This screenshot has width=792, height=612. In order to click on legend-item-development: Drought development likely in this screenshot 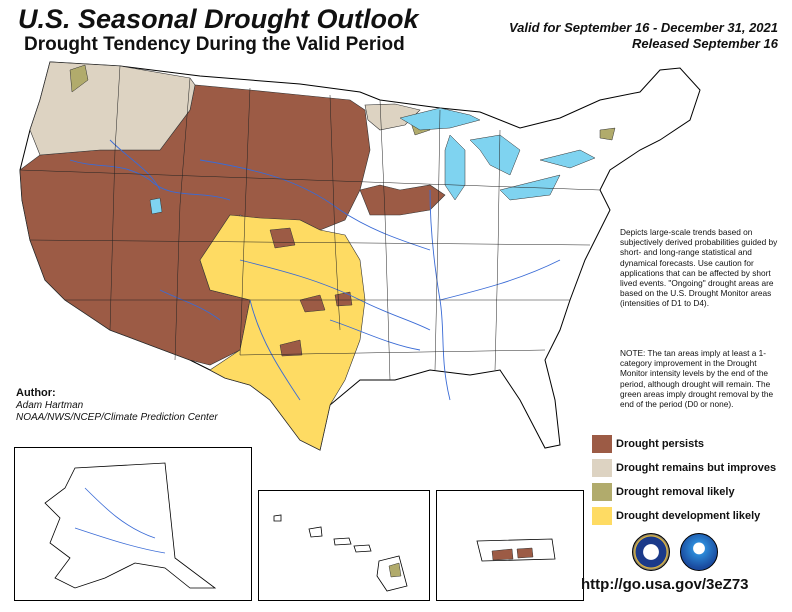, I will do `click(684, 516)`.